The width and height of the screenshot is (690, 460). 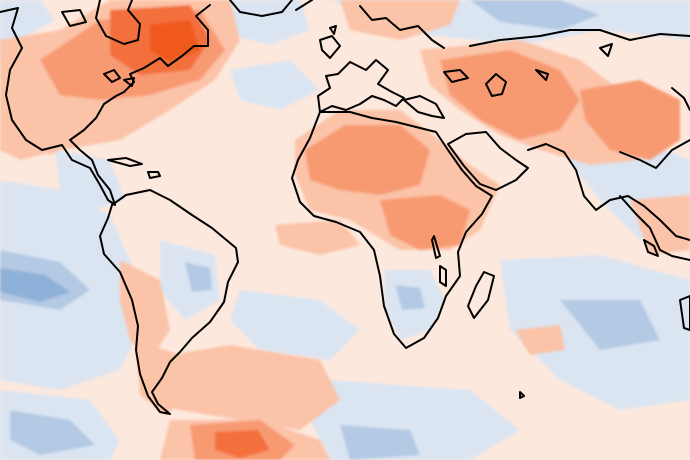 What do you see at coordinates (198, 277) in the screenshot?
I see `cool-region-brazil` at bounding box center [198, 277].